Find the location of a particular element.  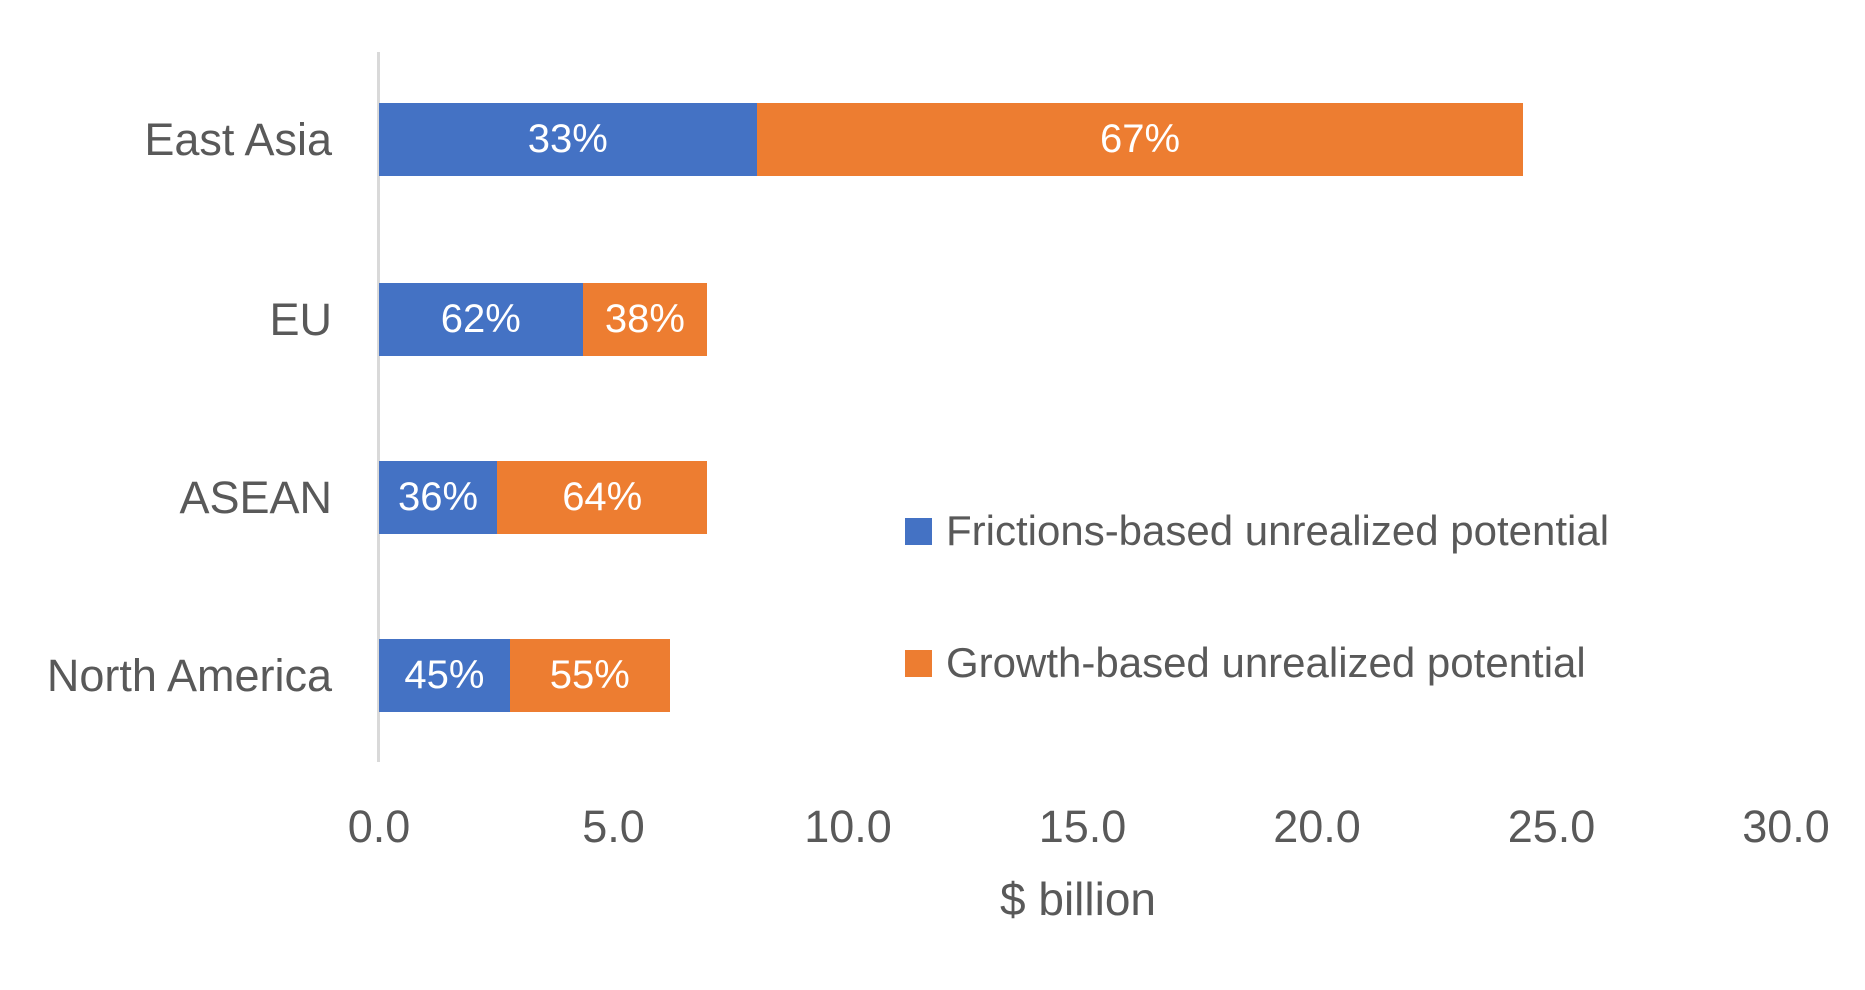

percent-label: 67% is located at coordinates (1140, 139).